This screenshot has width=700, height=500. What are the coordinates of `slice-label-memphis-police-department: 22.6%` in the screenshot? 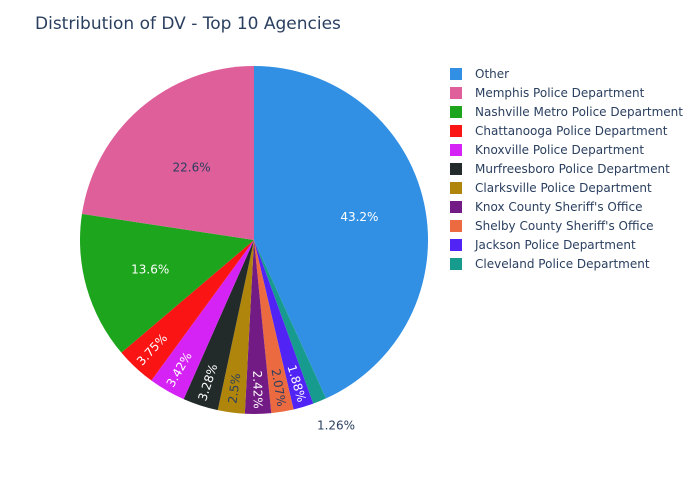 It's located at (192, 167).